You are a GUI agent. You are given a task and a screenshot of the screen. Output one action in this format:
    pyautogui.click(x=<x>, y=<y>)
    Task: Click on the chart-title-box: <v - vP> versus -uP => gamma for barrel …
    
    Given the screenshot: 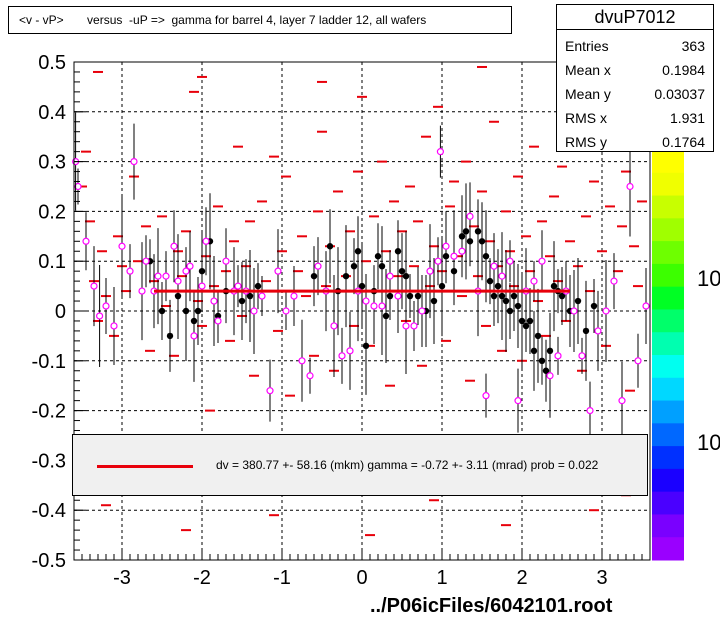 What is the action you would take?
    pyautogui.click(x=260, y=20)
    